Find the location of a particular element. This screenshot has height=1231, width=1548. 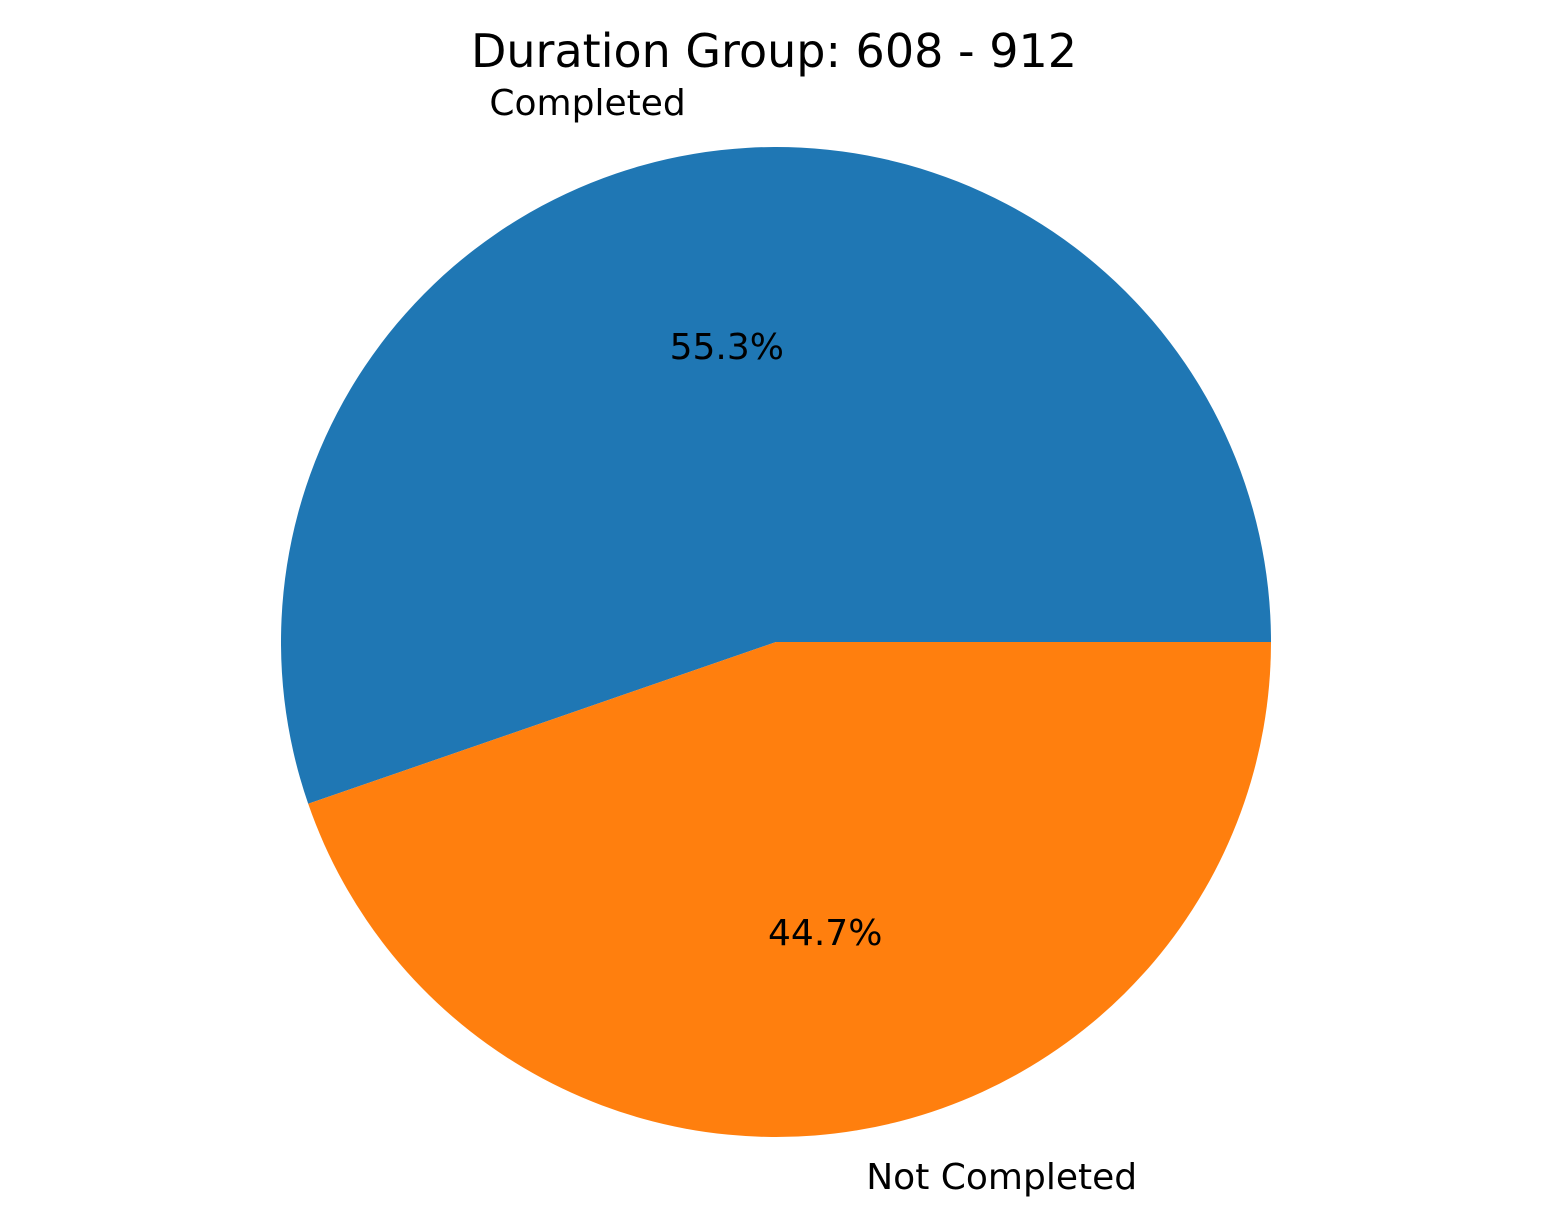

slice-percentage-label: 55.3% is located at coordinates (727, 347).